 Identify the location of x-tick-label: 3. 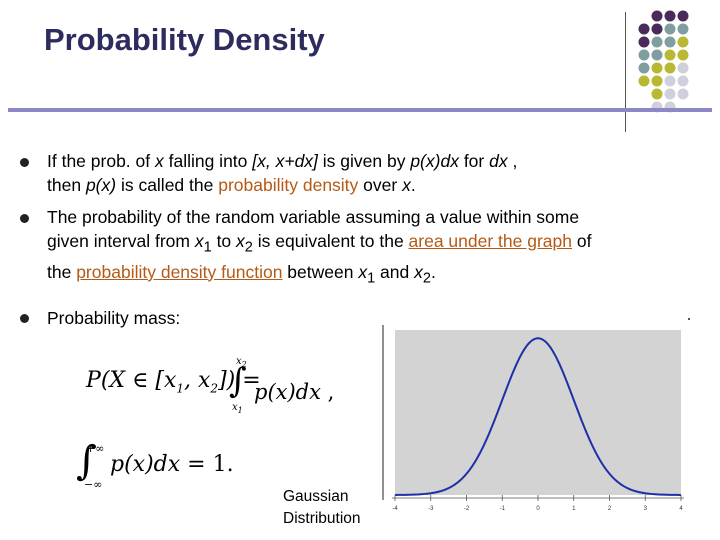
(646, 509).